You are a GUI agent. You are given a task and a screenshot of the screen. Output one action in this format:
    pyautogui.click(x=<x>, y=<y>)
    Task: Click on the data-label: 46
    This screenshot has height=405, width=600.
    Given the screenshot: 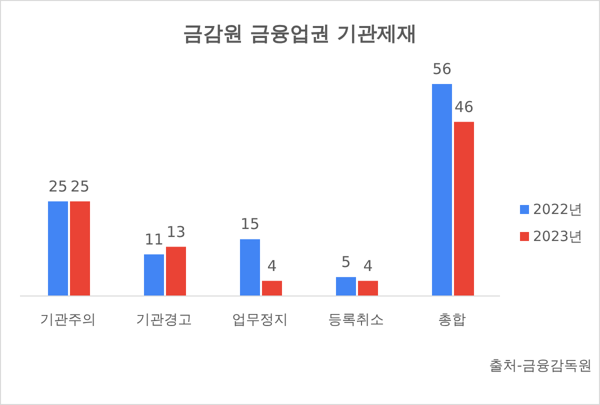 What is the action you would take?
    pyautogui.click(x=464, y=107)
    